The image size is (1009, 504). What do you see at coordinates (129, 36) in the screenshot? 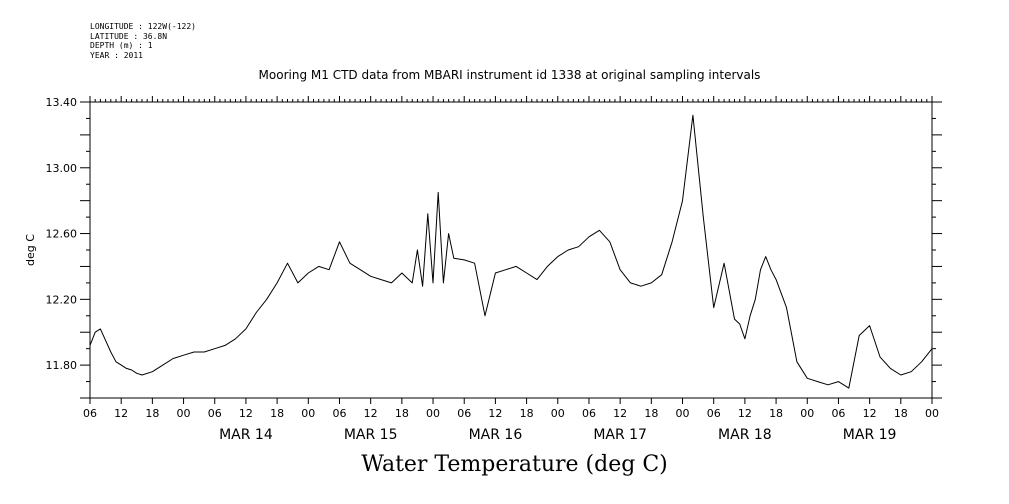
I see `latitude-label: LATITUDE : 36.8N` at bounding box center [129, 36].